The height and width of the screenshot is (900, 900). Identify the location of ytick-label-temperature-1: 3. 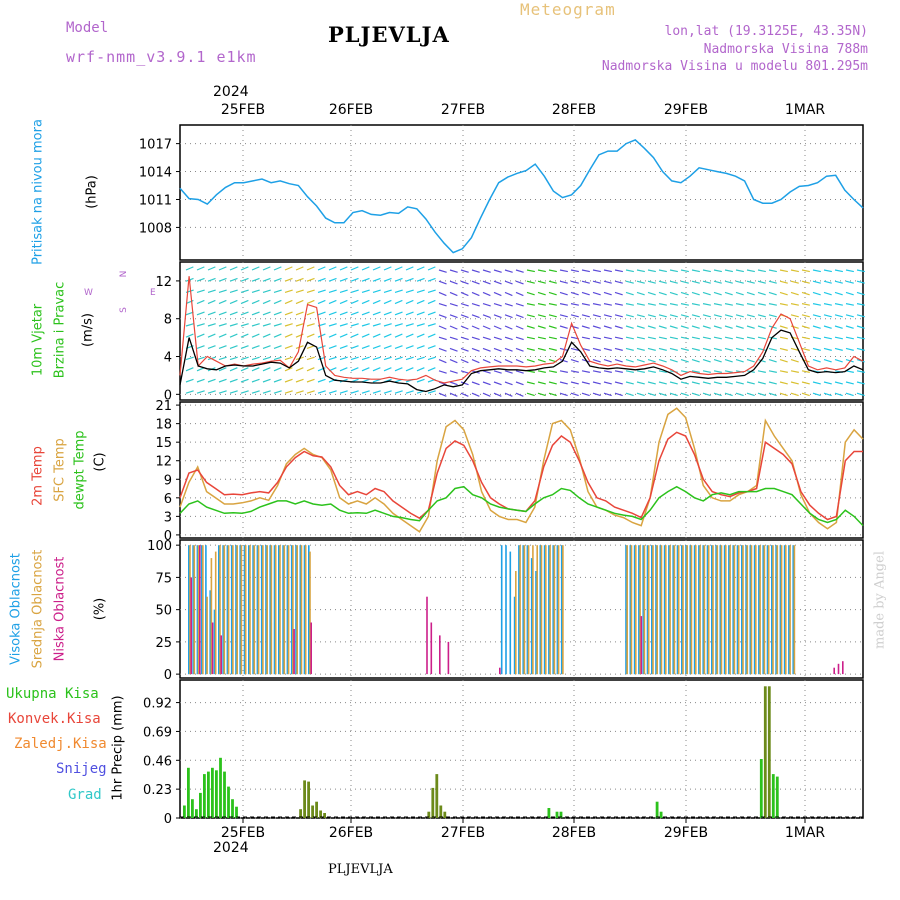
(168, 517).